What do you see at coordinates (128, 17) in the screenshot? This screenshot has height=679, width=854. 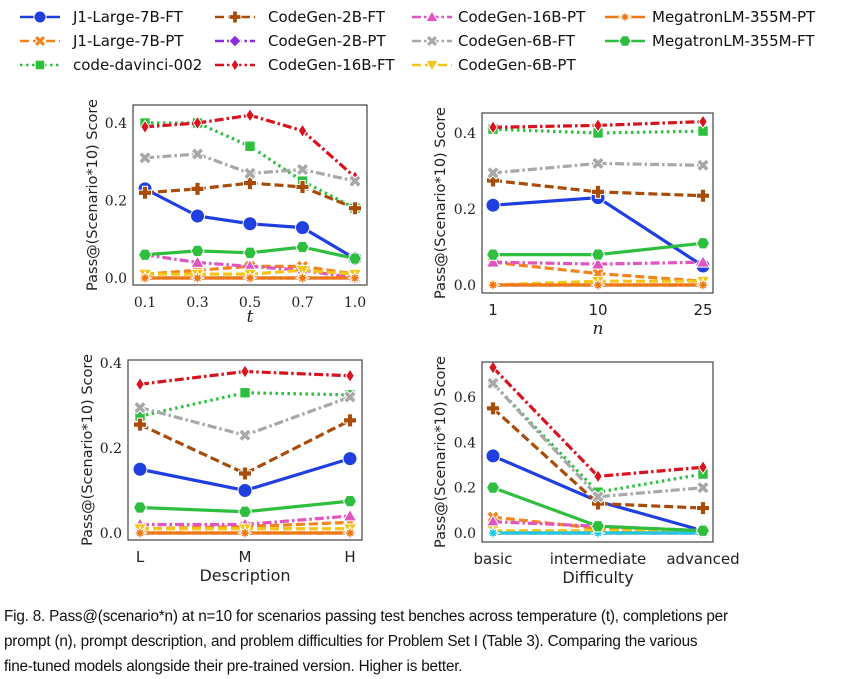 I see `legend-label: J1-Large-7B-FT` at bounding box center [128, 17].